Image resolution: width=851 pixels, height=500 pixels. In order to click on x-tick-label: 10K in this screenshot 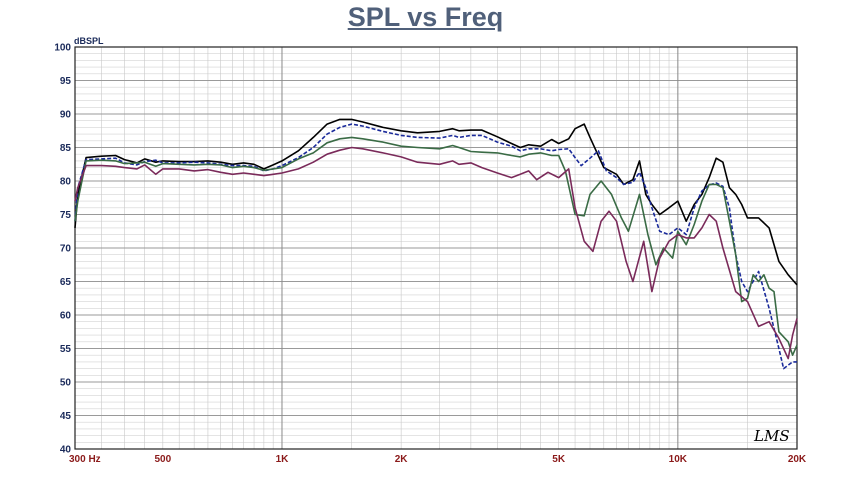, I will do `click(678, 459)`.